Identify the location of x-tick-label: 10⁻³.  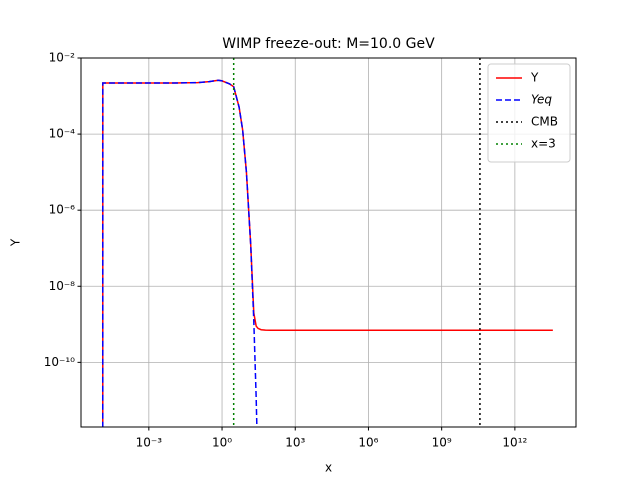
(149, 443).